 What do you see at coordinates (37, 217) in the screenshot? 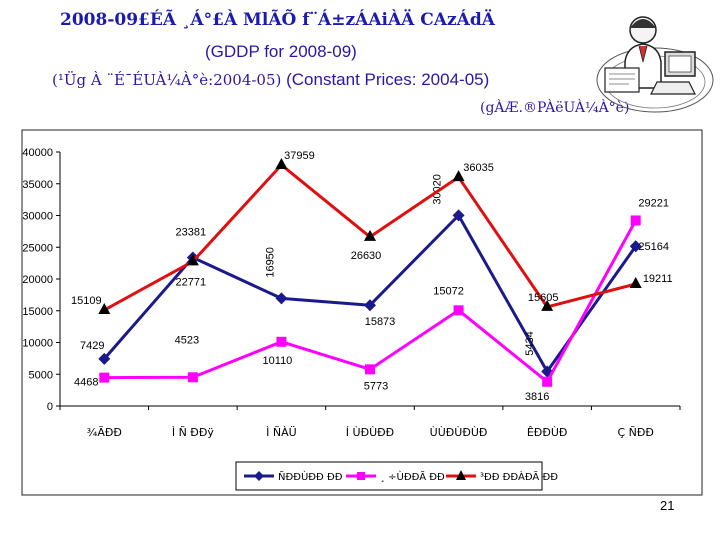
I see `y-tick-label: 30000` at bounding box center [37, 217].